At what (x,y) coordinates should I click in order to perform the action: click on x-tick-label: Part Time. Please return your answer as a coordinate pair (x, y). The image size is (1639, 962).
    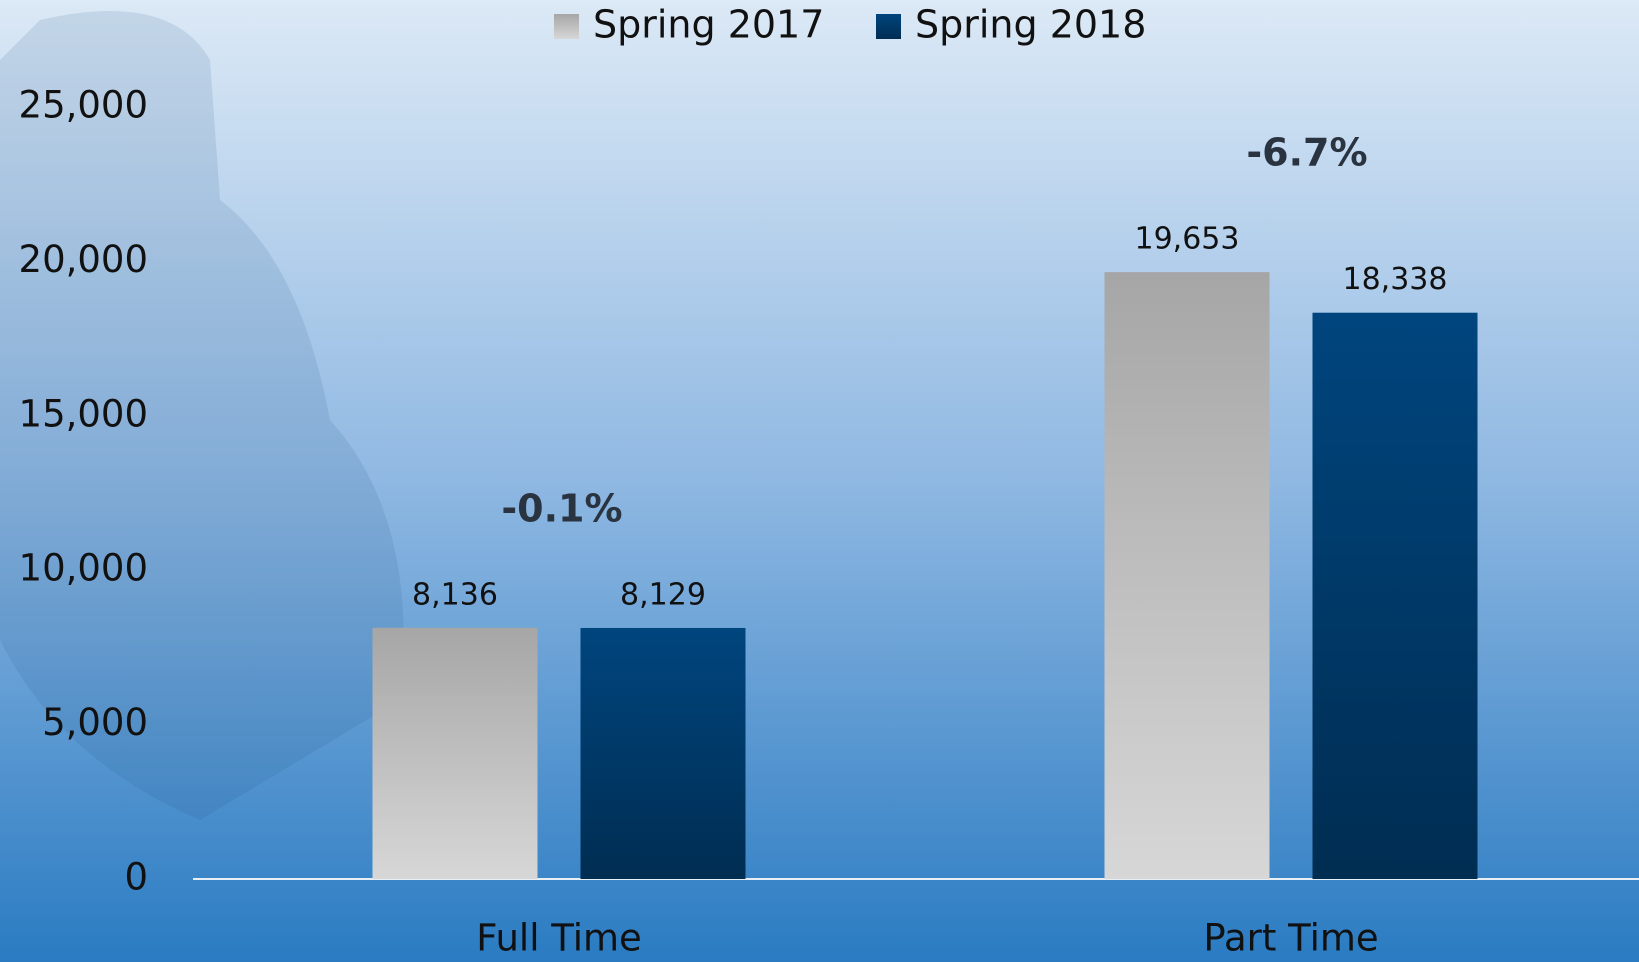
    Looking at the image, I should click on (1290, 938).